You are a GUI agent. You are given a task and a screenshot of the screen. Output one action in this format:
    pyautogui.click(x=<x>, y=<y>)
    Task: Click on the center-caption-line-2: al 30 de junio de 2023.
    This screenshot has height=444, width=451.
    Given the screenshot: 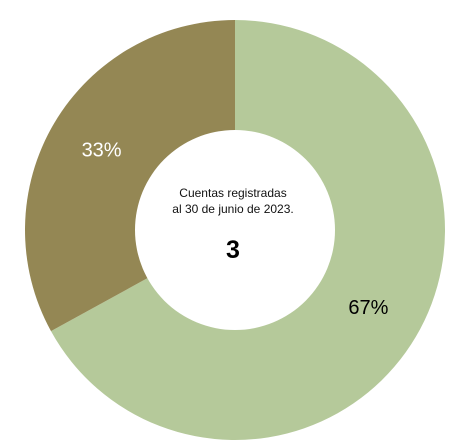 What is the action you would take?
    pyautogui.click(x=232, y=209)
    